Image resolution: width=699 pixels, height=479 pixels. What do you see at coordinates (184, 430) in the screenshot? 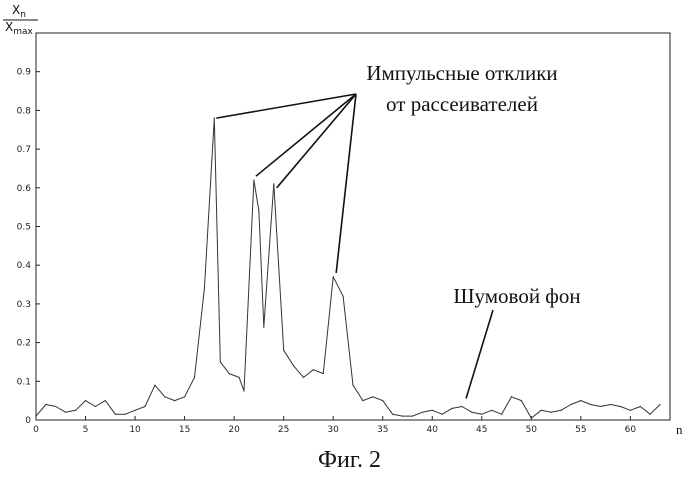
I see `x-tick-label: 15` at bounding box center [184, 430].